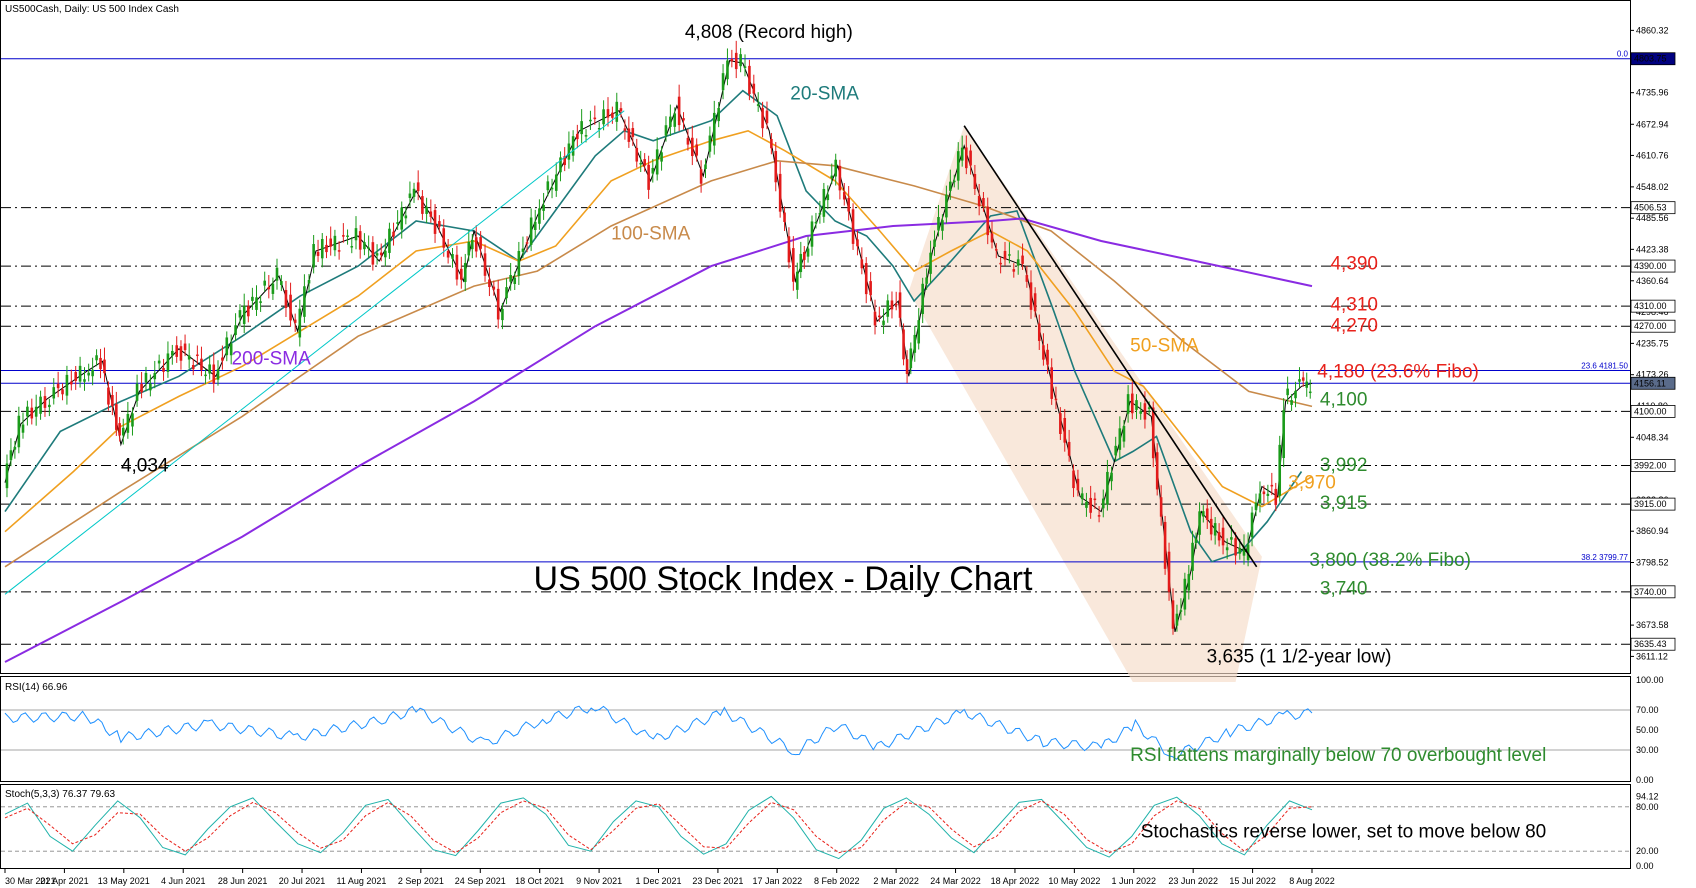 The height and width of the screenshot is (888, 1696). What do you see at coordinates (1015, 881) in the screenshot?
I see `x-tick-label: 18 Apr 2022` at bounding box center [1015, 881].